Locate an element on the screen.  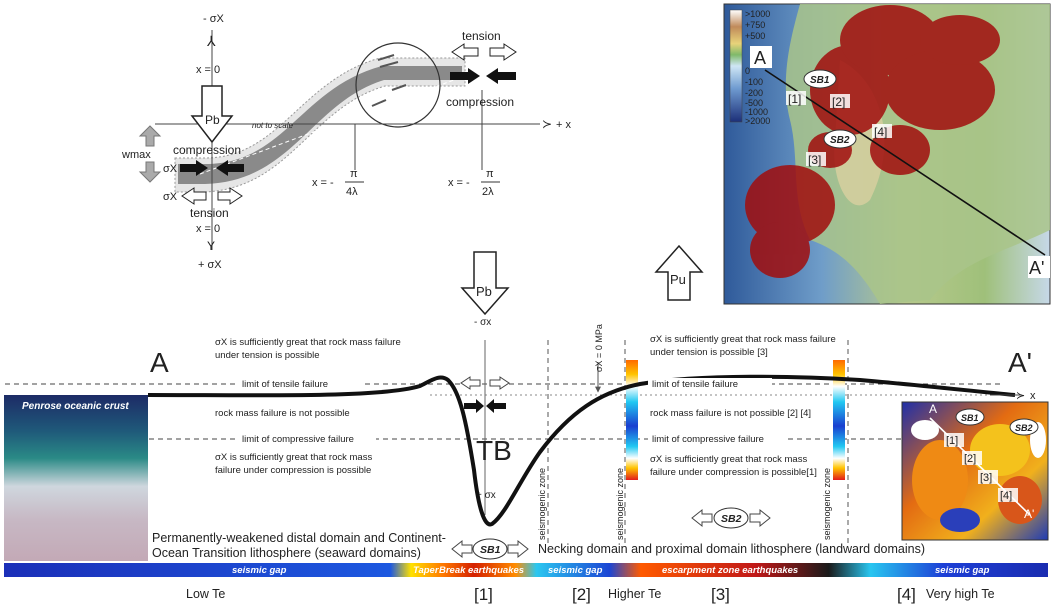
bar-seg2-a: Taper is located at coordinates (426, 570).